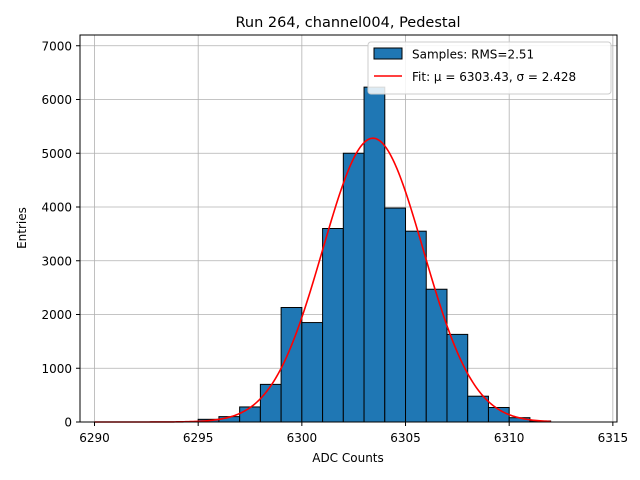 Image resolution: width=640 pixels, height=480 pixels. I want to click on legend-label-samples: Samples: RMS=2.51, so click(473, 55).